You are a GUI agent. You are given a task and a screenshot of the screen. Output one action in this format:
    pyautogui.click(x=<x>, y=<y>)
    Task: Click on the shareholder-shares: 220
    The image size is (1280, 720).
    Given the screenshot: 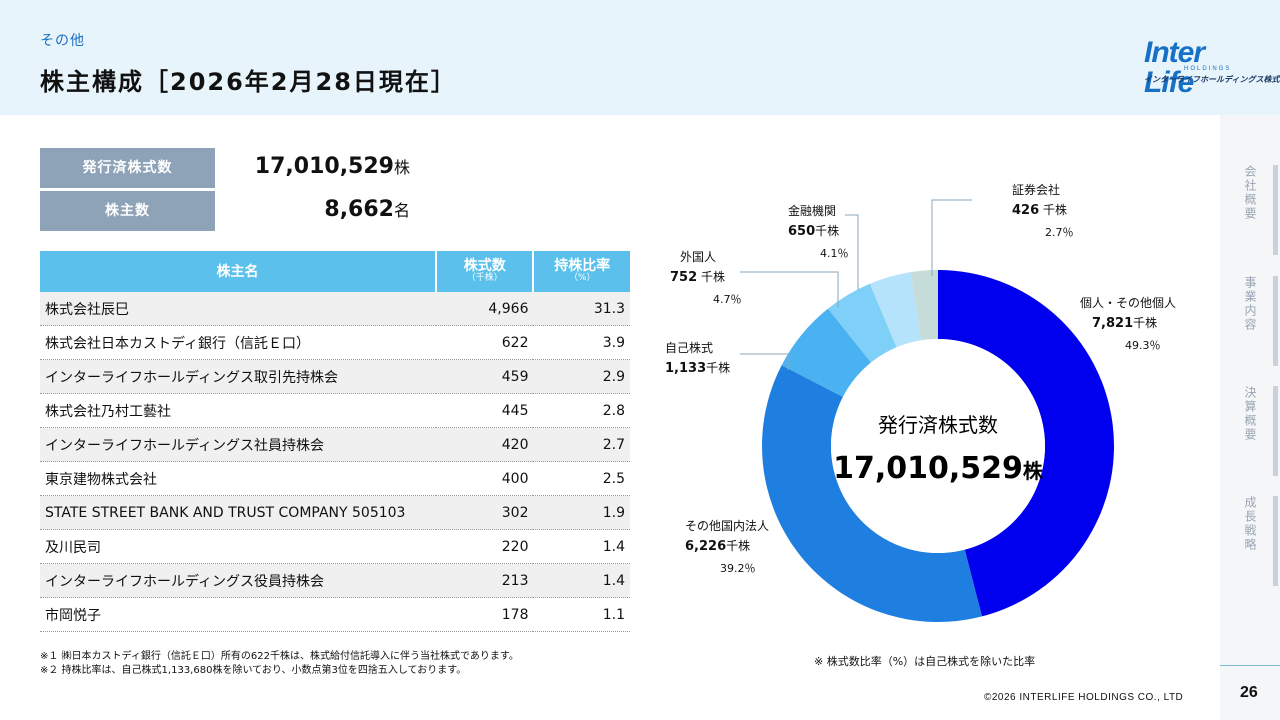 What is the action you would take?
    pyautogui.click(x=485, y=546)
    